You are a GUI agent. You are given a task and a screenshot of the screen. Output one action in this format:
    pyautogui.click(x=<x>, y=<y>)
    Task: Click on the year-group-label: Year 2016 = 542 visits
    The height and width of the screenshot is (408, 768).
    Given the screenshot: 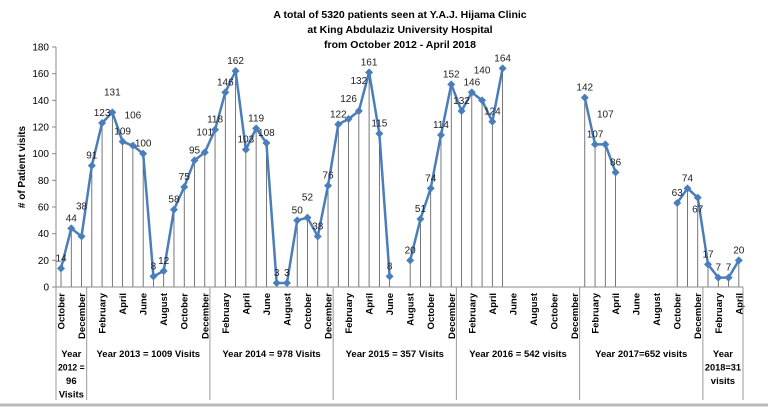 What is the action you would take?
    pyautogui.click(x=517, y=354)
    